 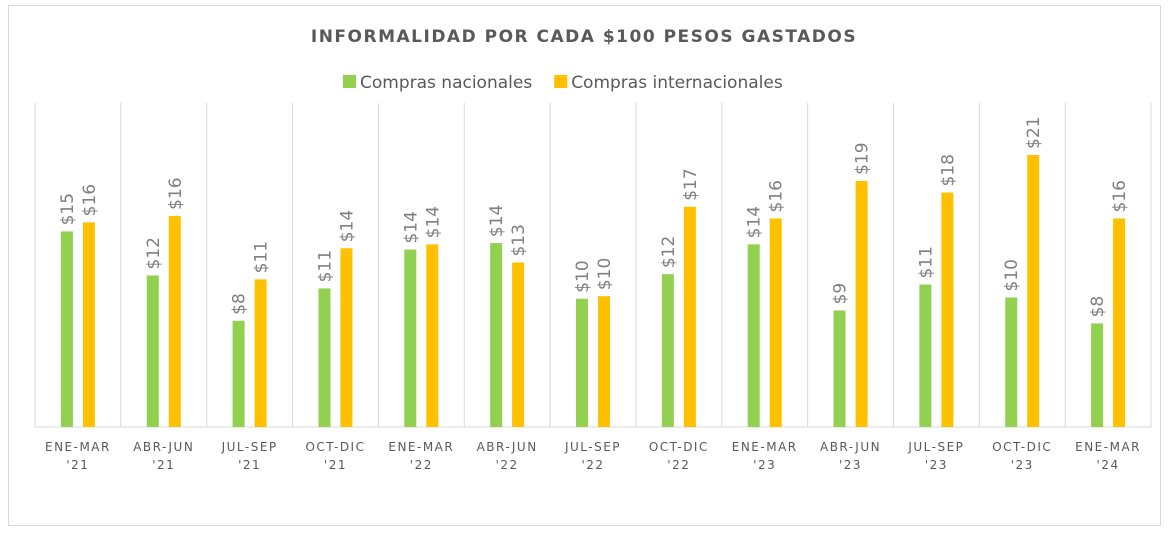 I want to click on x-tick-label: ENE-MAR '24, so click(x=1108, y=456).